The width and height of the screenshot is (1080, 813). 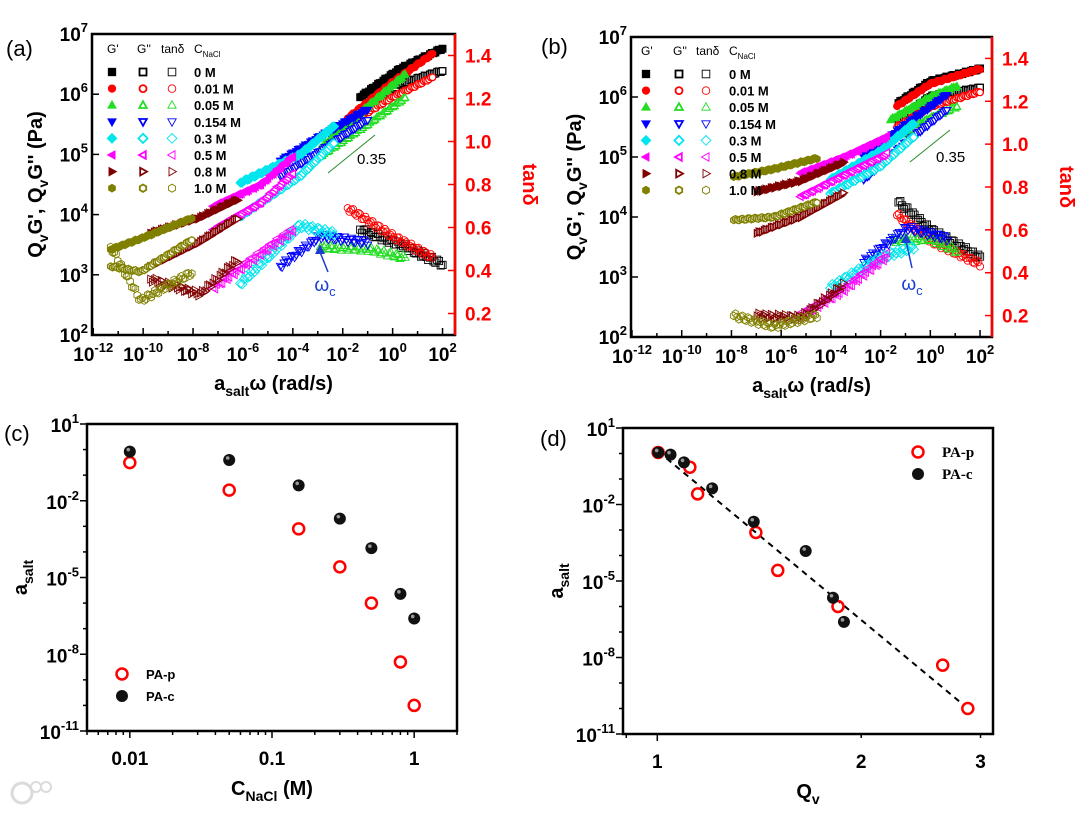 What do you see at coordinates (195, 248) in the screenshot?
I see `series-0.8M` at bounding box center [195, 248].